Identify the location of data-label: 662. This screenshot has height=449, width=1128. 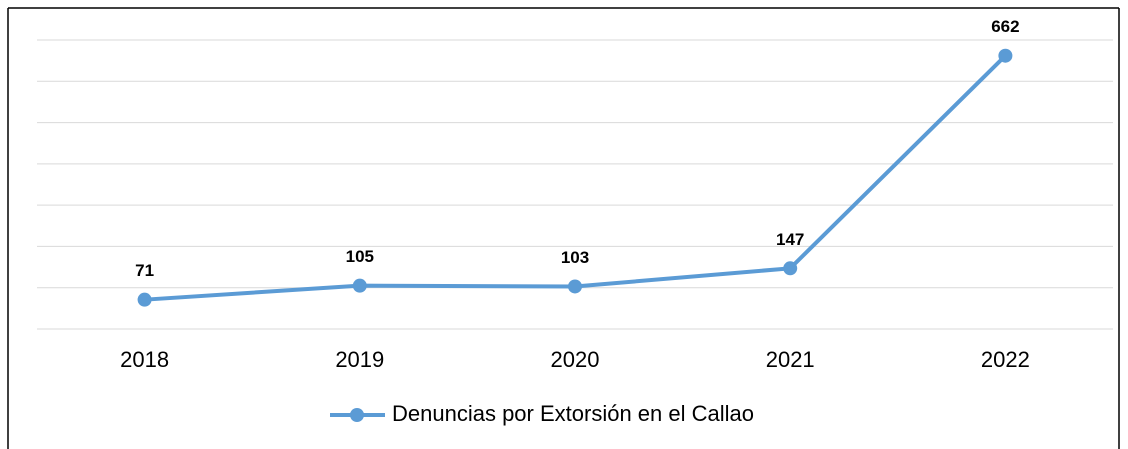
(1005, 26).